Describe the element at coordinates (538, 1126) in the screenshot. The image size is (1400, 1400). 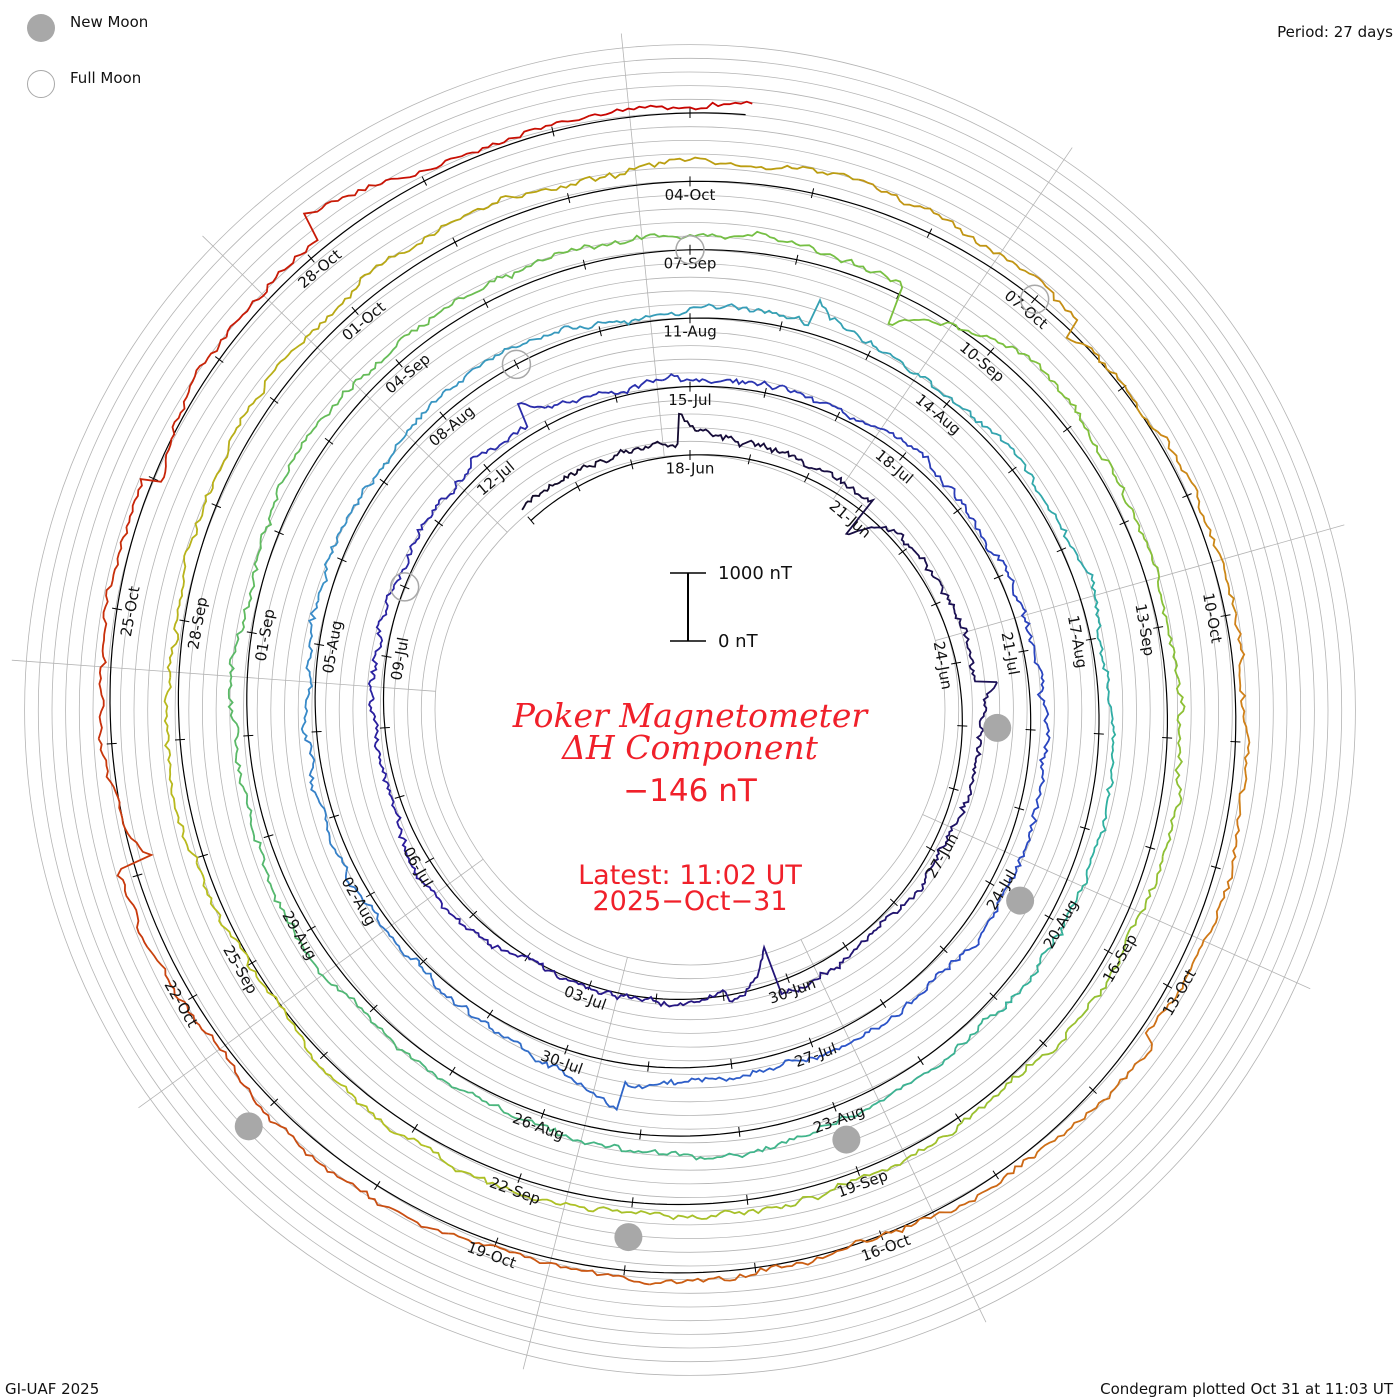
I see `date-label: 26-Aug` at that location.